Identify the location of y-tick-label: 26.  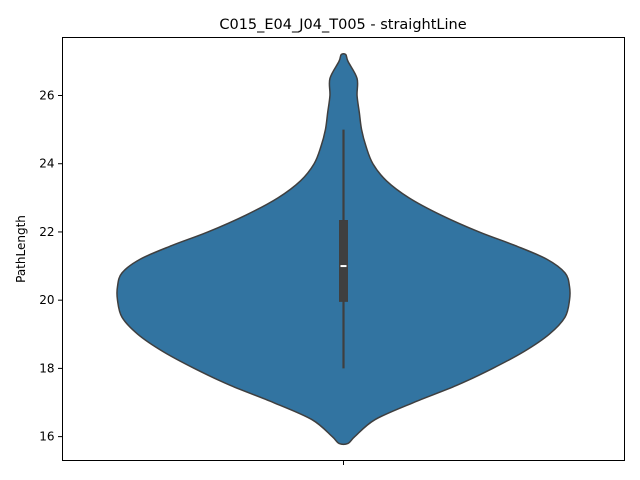
(46, 95).